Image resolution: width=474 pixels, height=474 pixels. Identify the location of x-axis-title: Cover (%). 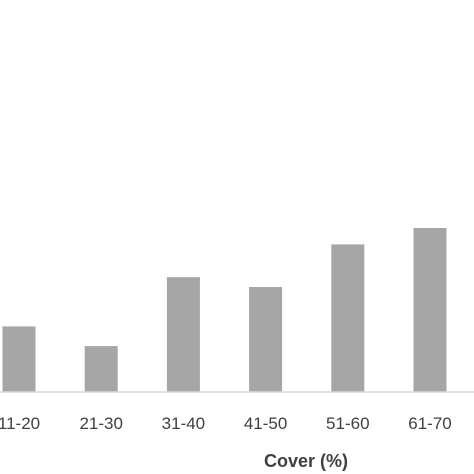
(306, 461).